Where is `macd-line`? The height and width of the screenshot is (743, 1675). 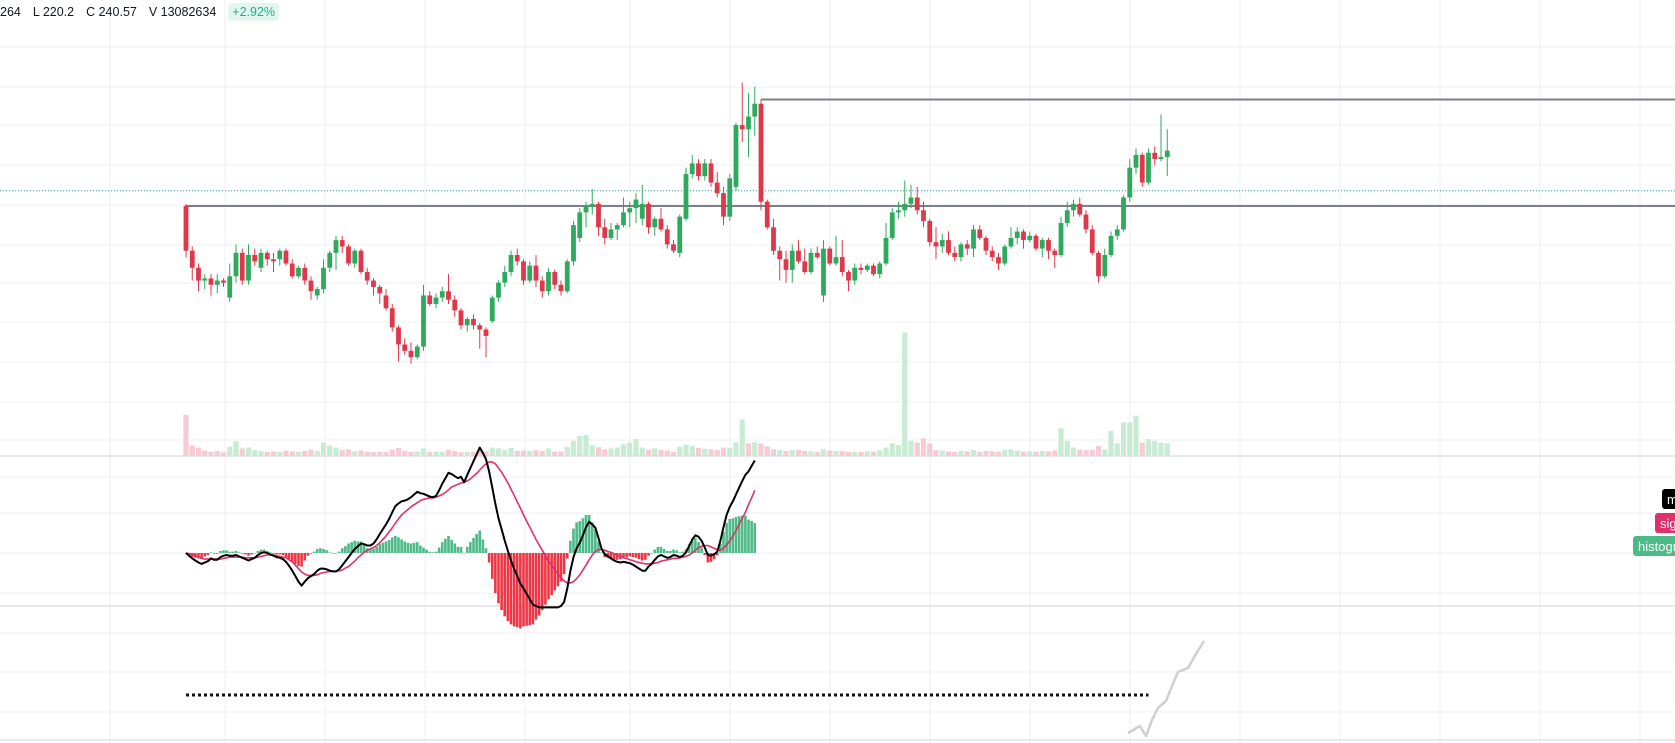 macd-line is located at coordinates (470, 527).